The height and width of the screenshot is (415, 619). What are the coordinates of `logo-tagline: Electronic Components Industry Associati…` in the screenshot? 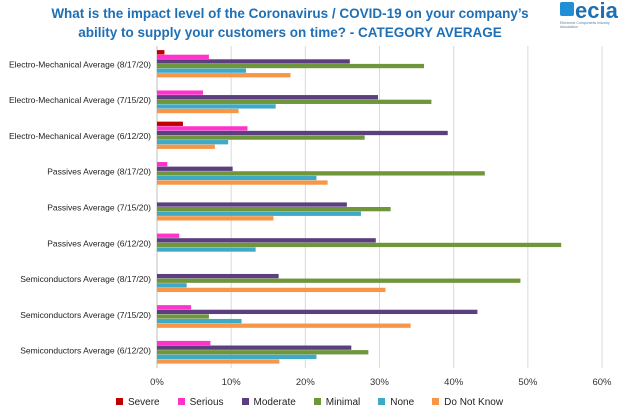 It's located at (585, 25).